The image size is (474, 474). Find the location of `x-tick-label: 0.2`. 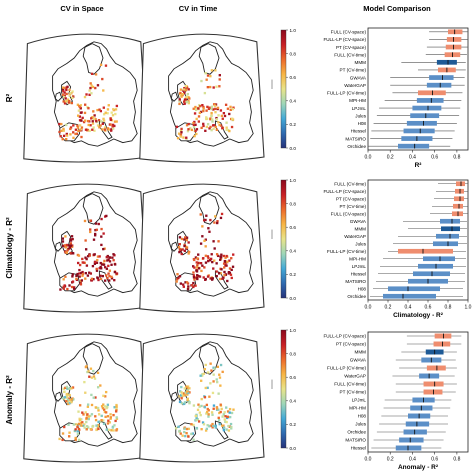

x-tick-label: 0.2 is located at coordinates (388, 308).